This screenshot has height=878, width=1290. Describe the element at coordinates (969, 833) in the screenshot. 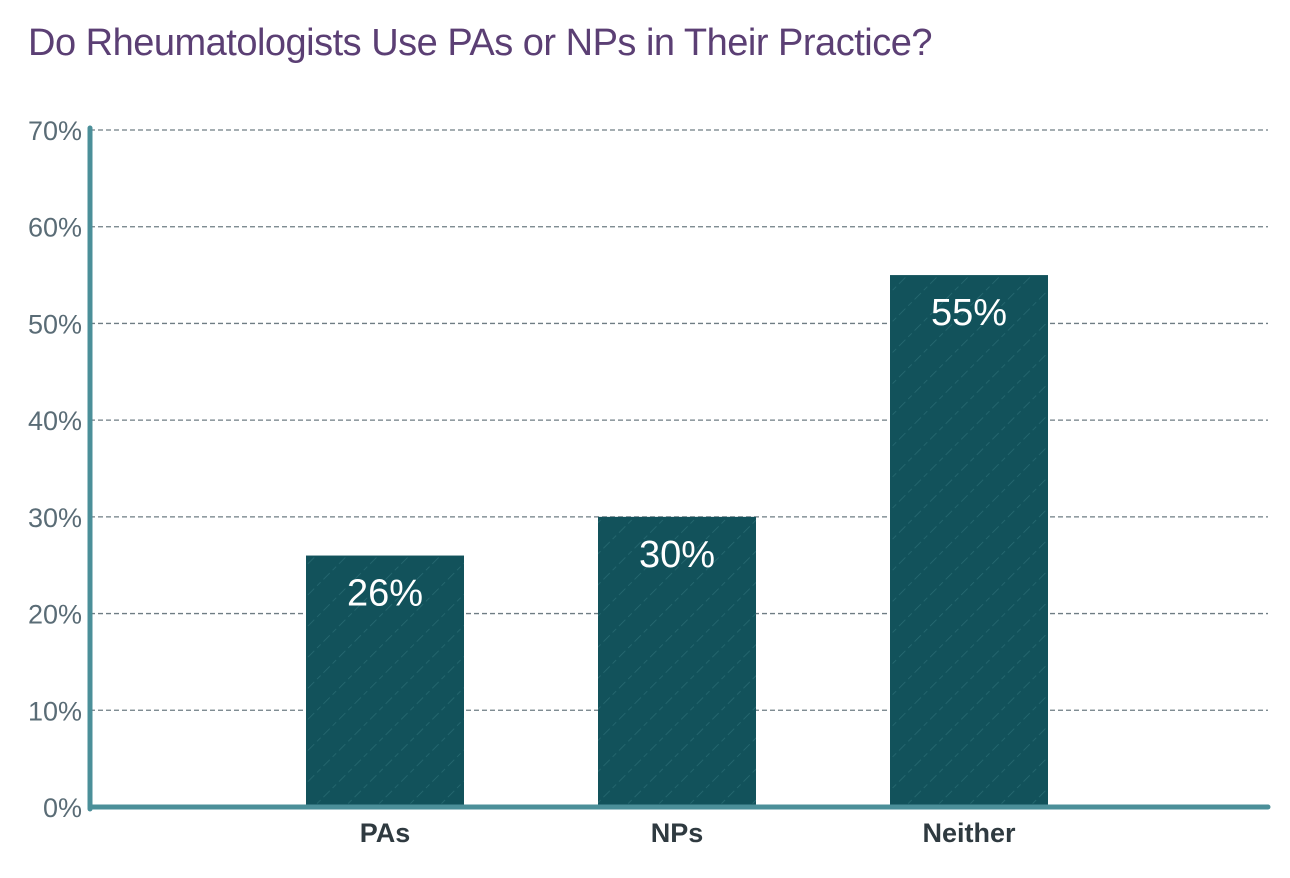

I see `x-tick-label: Neither` at that location.